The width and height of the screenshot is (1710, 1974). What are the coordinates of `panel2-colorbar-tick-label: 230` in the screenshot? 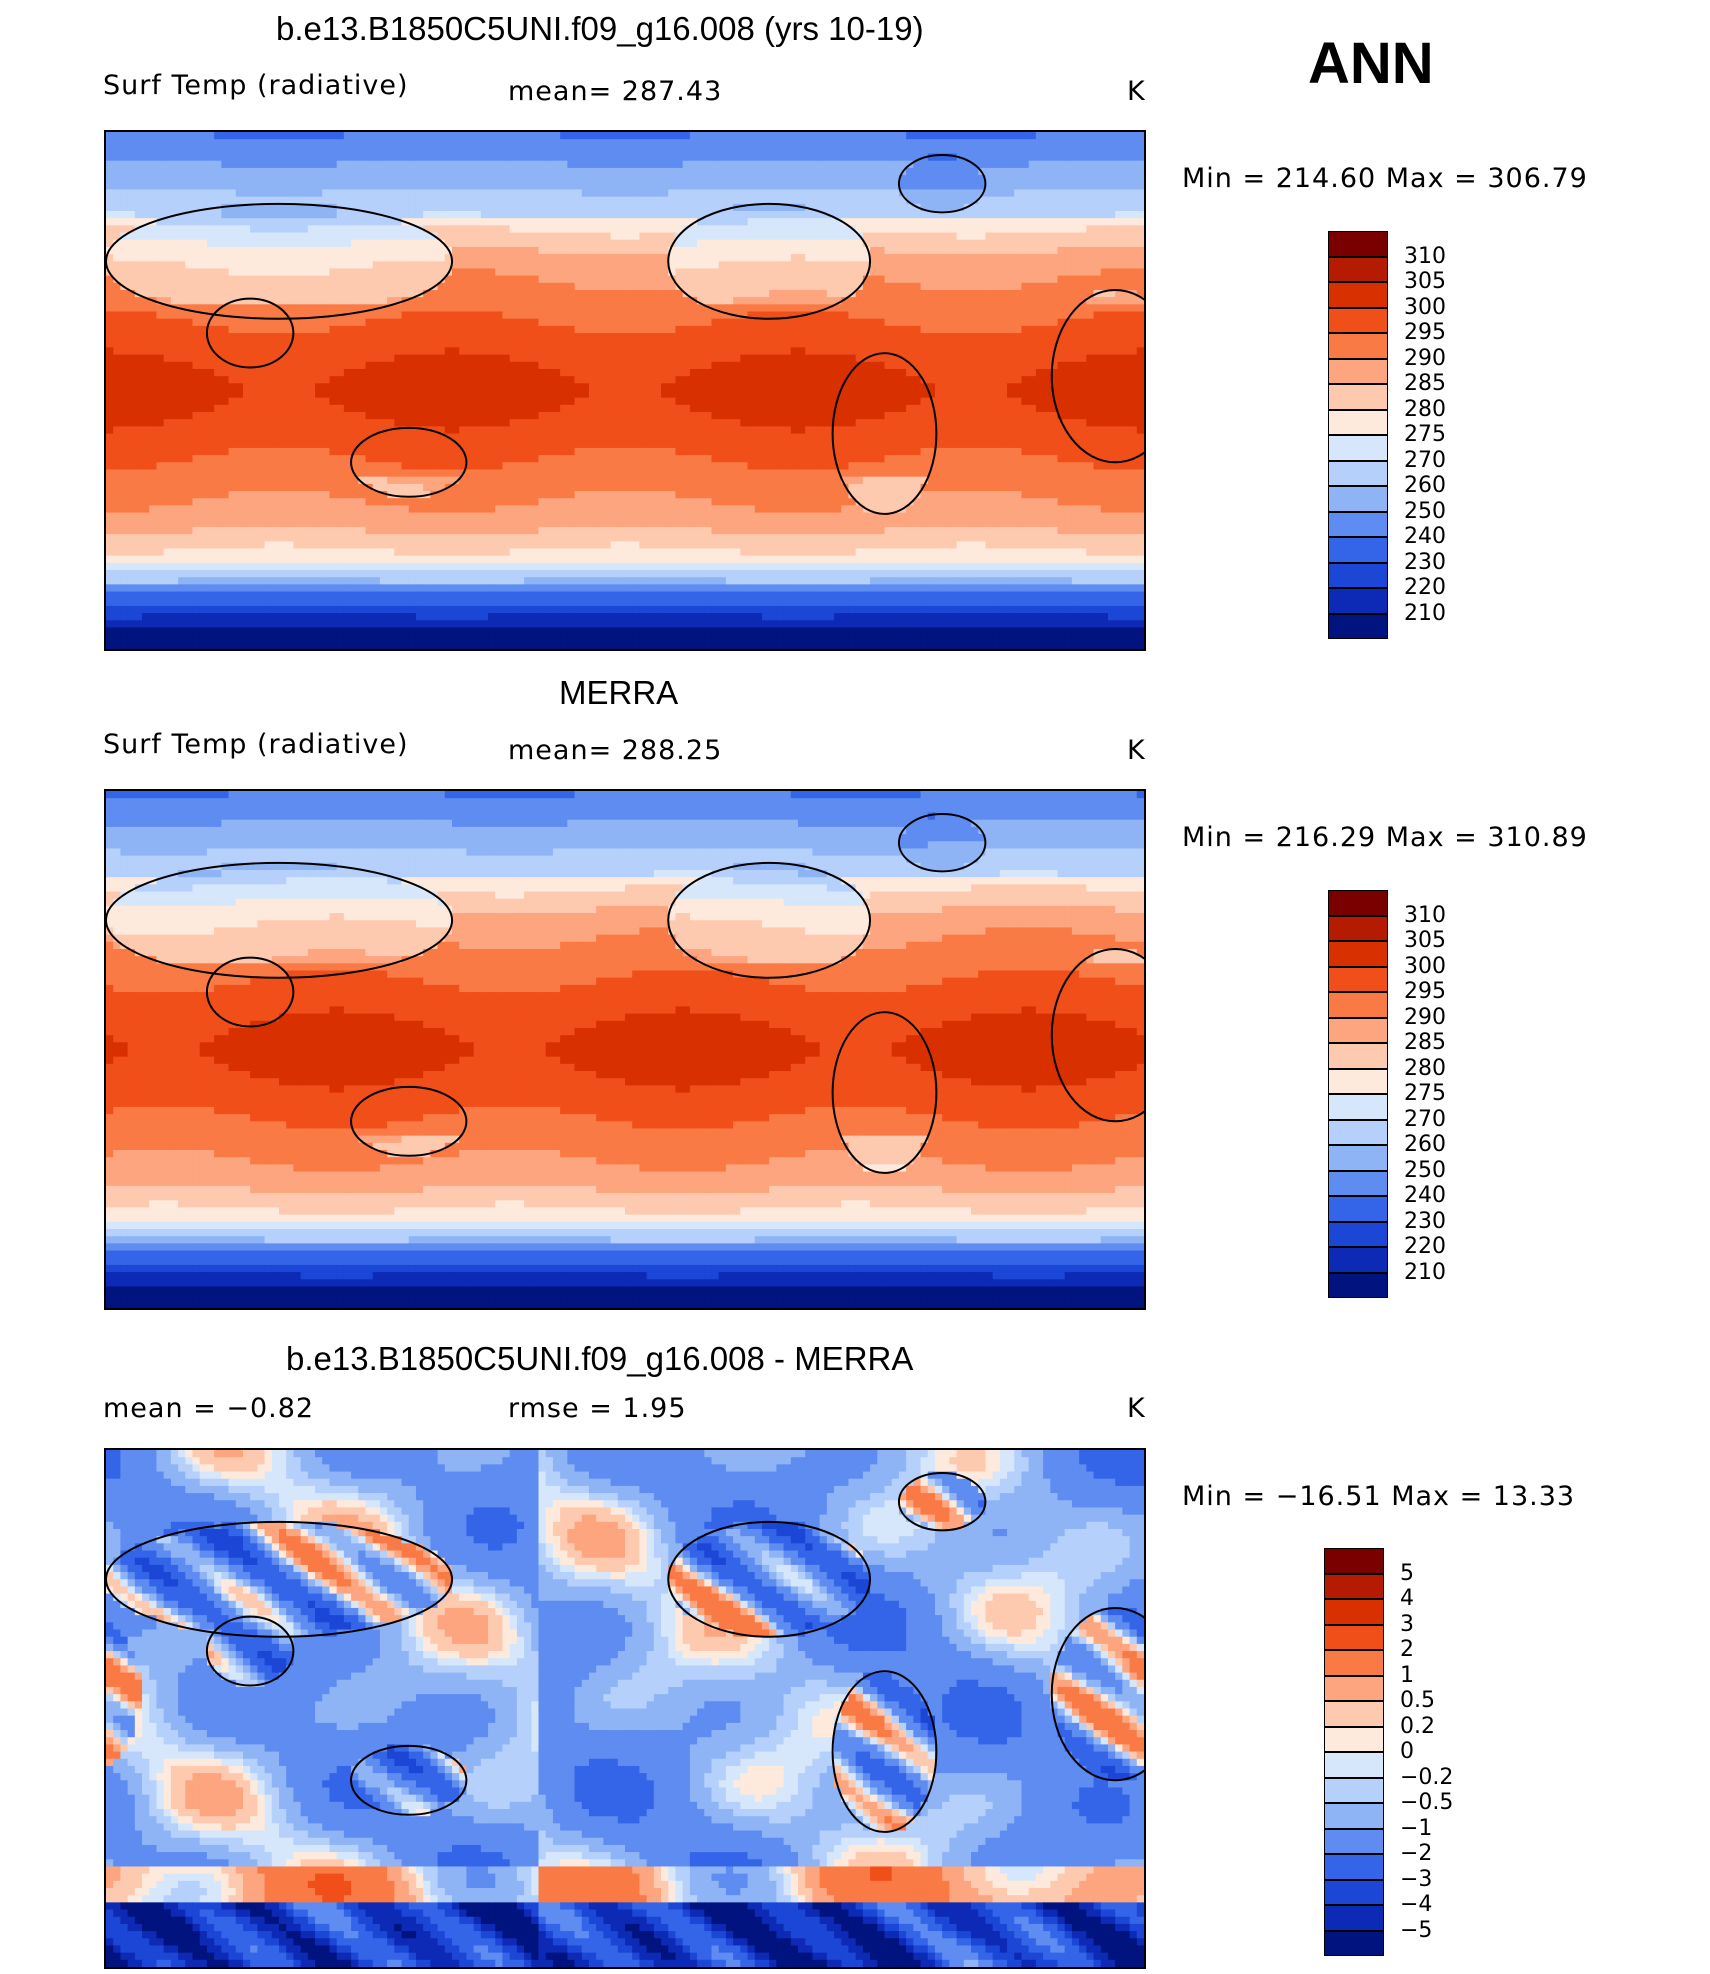 It's located at (1425, 1221).